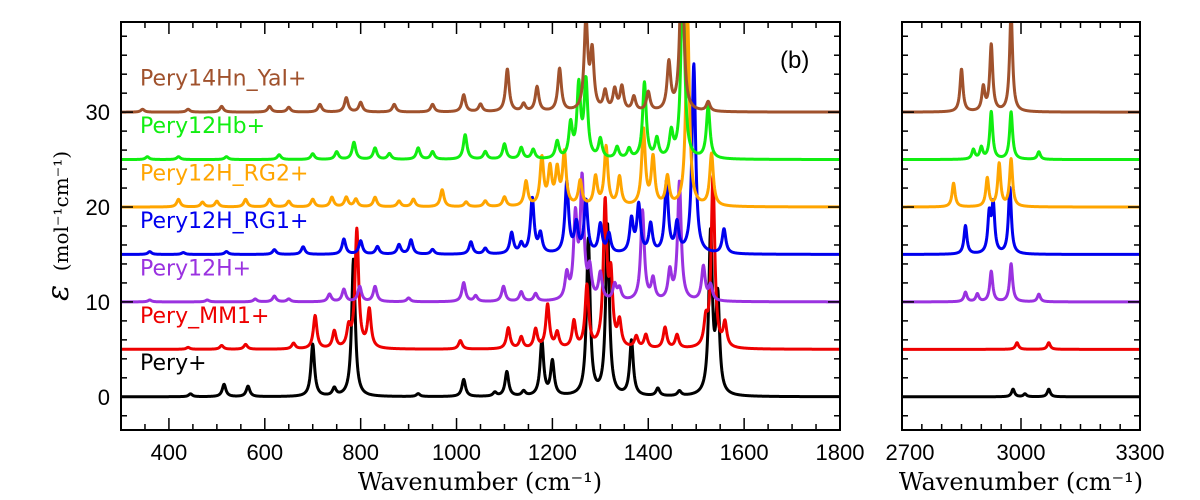  What do you see at coordinates (61, 211) in the screenshot?
I see `y-axis-title-units: (mol⁻¹cm⁻¹)` at bounding box center [61, 211].